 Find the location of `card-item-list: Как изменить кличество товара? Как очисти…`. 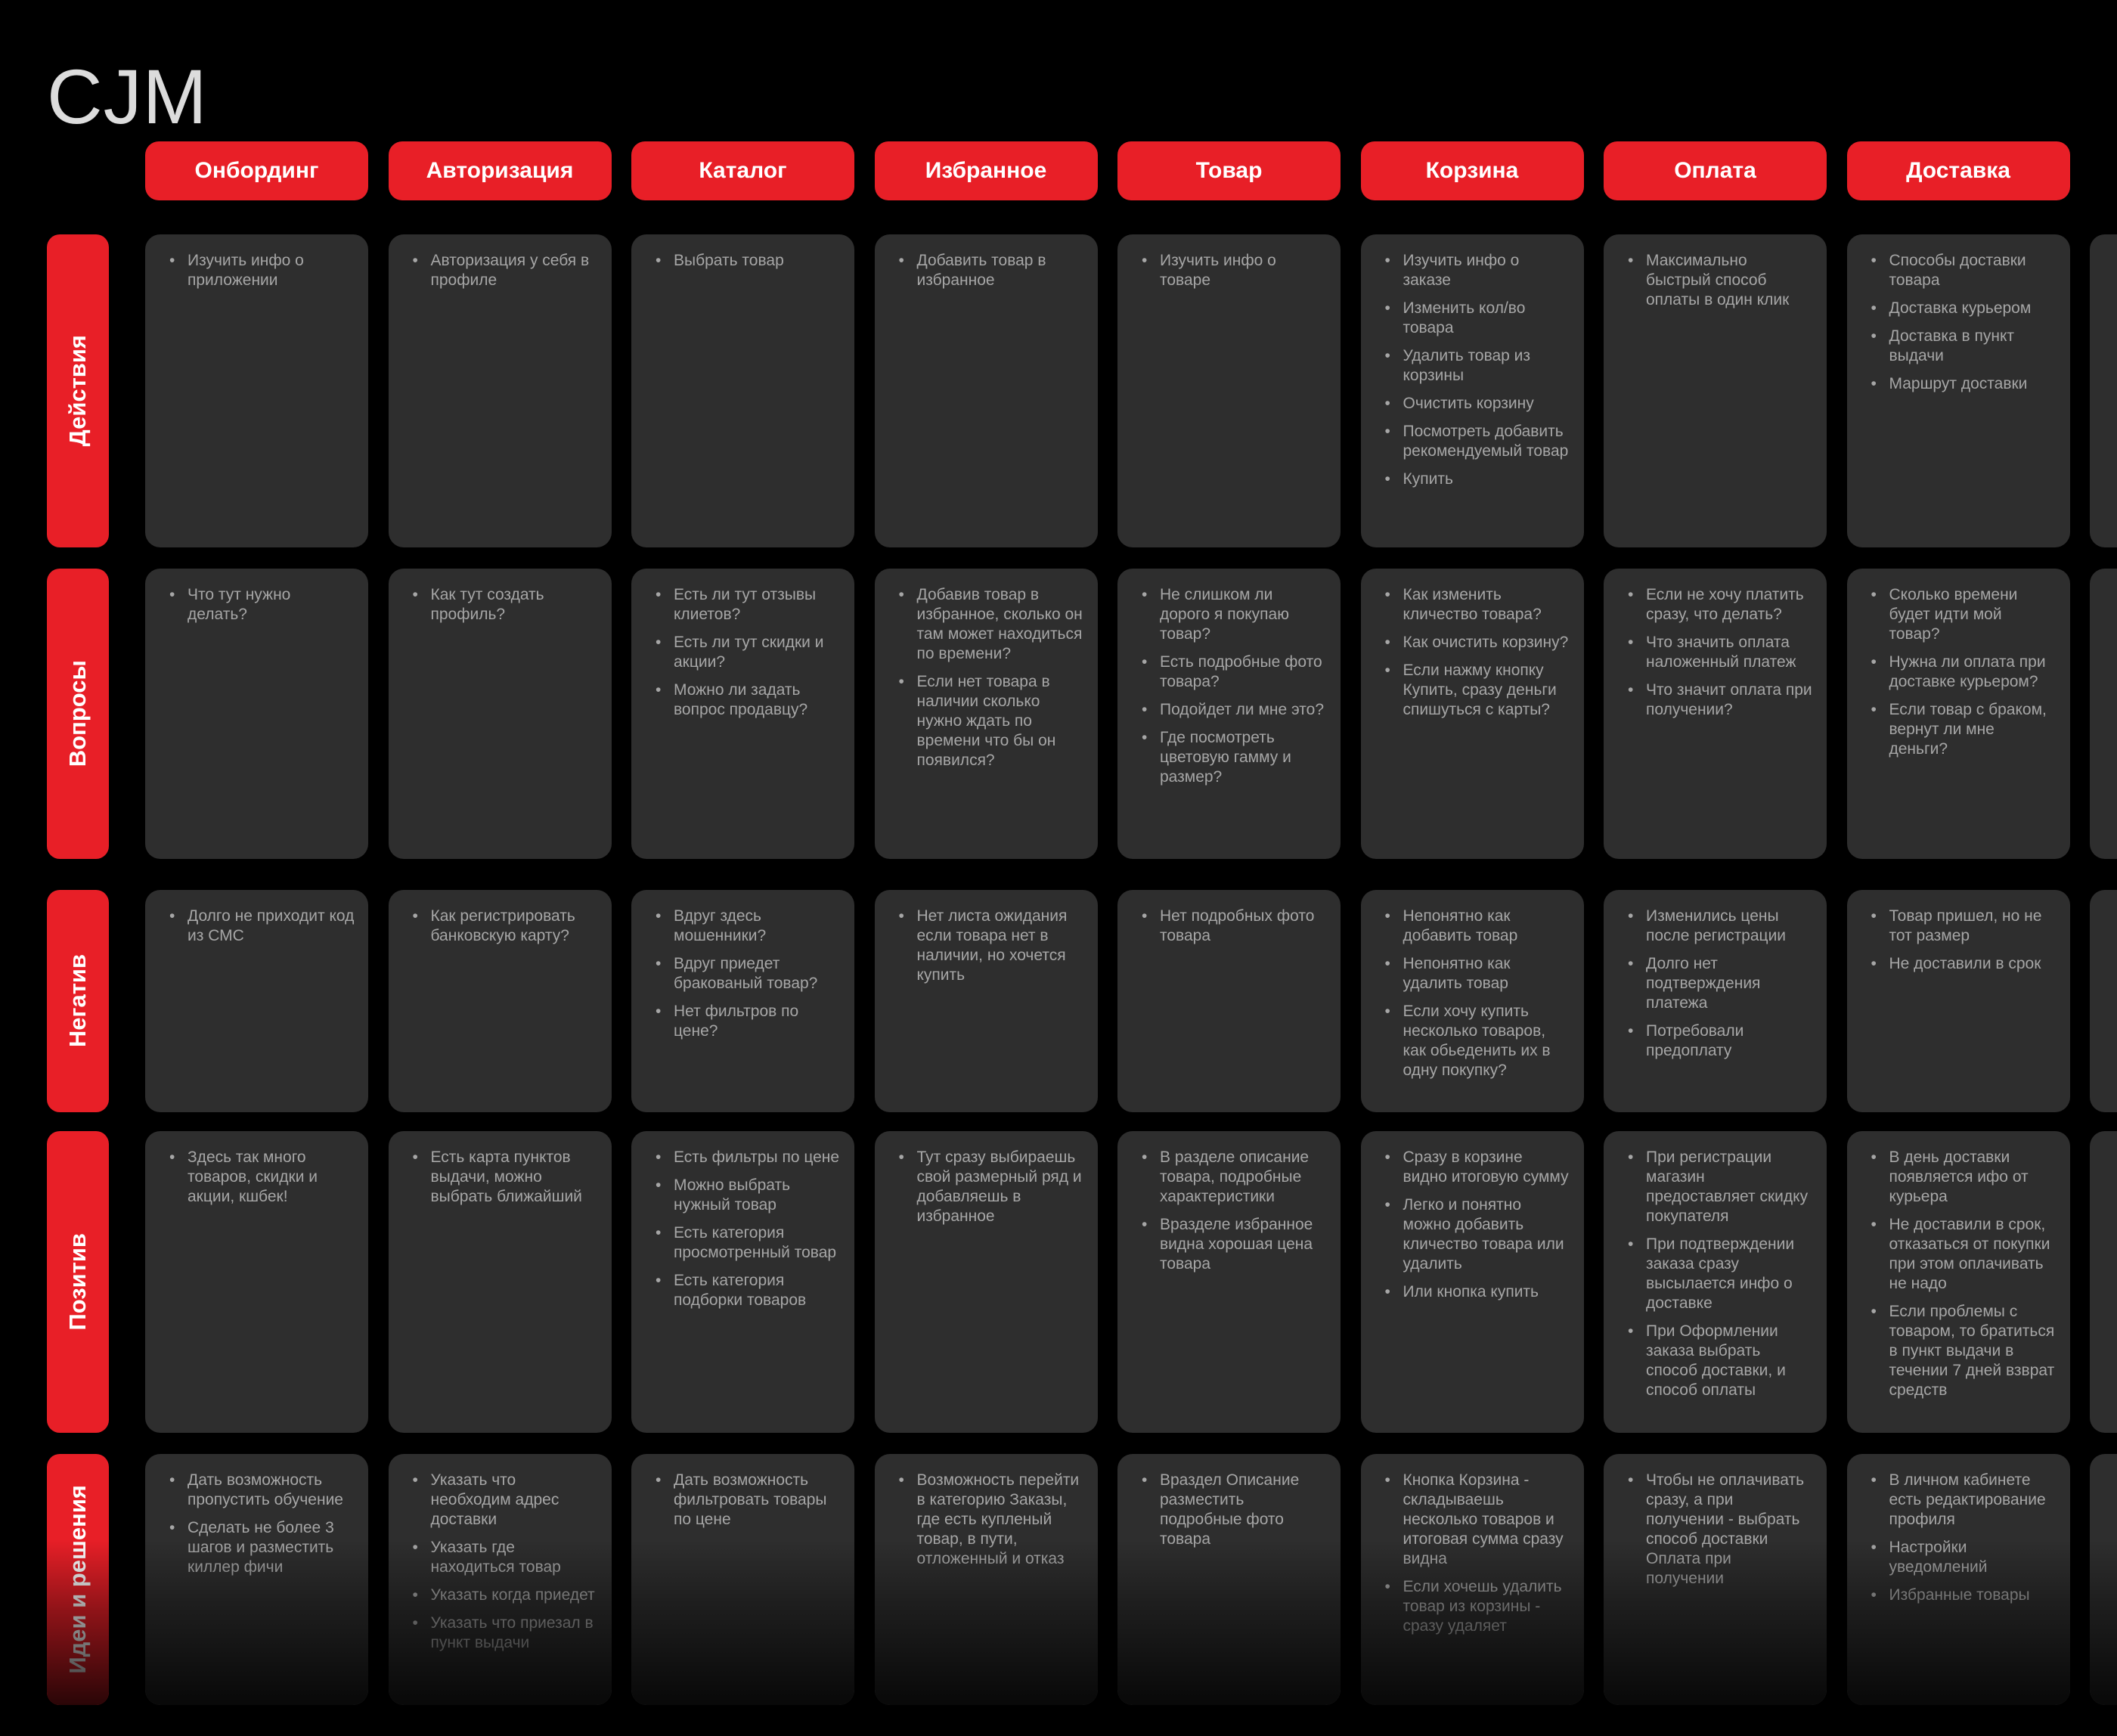

card-item-list: Как изменить кличество товара? Как очисти… is located at coordinates (1472, 654).